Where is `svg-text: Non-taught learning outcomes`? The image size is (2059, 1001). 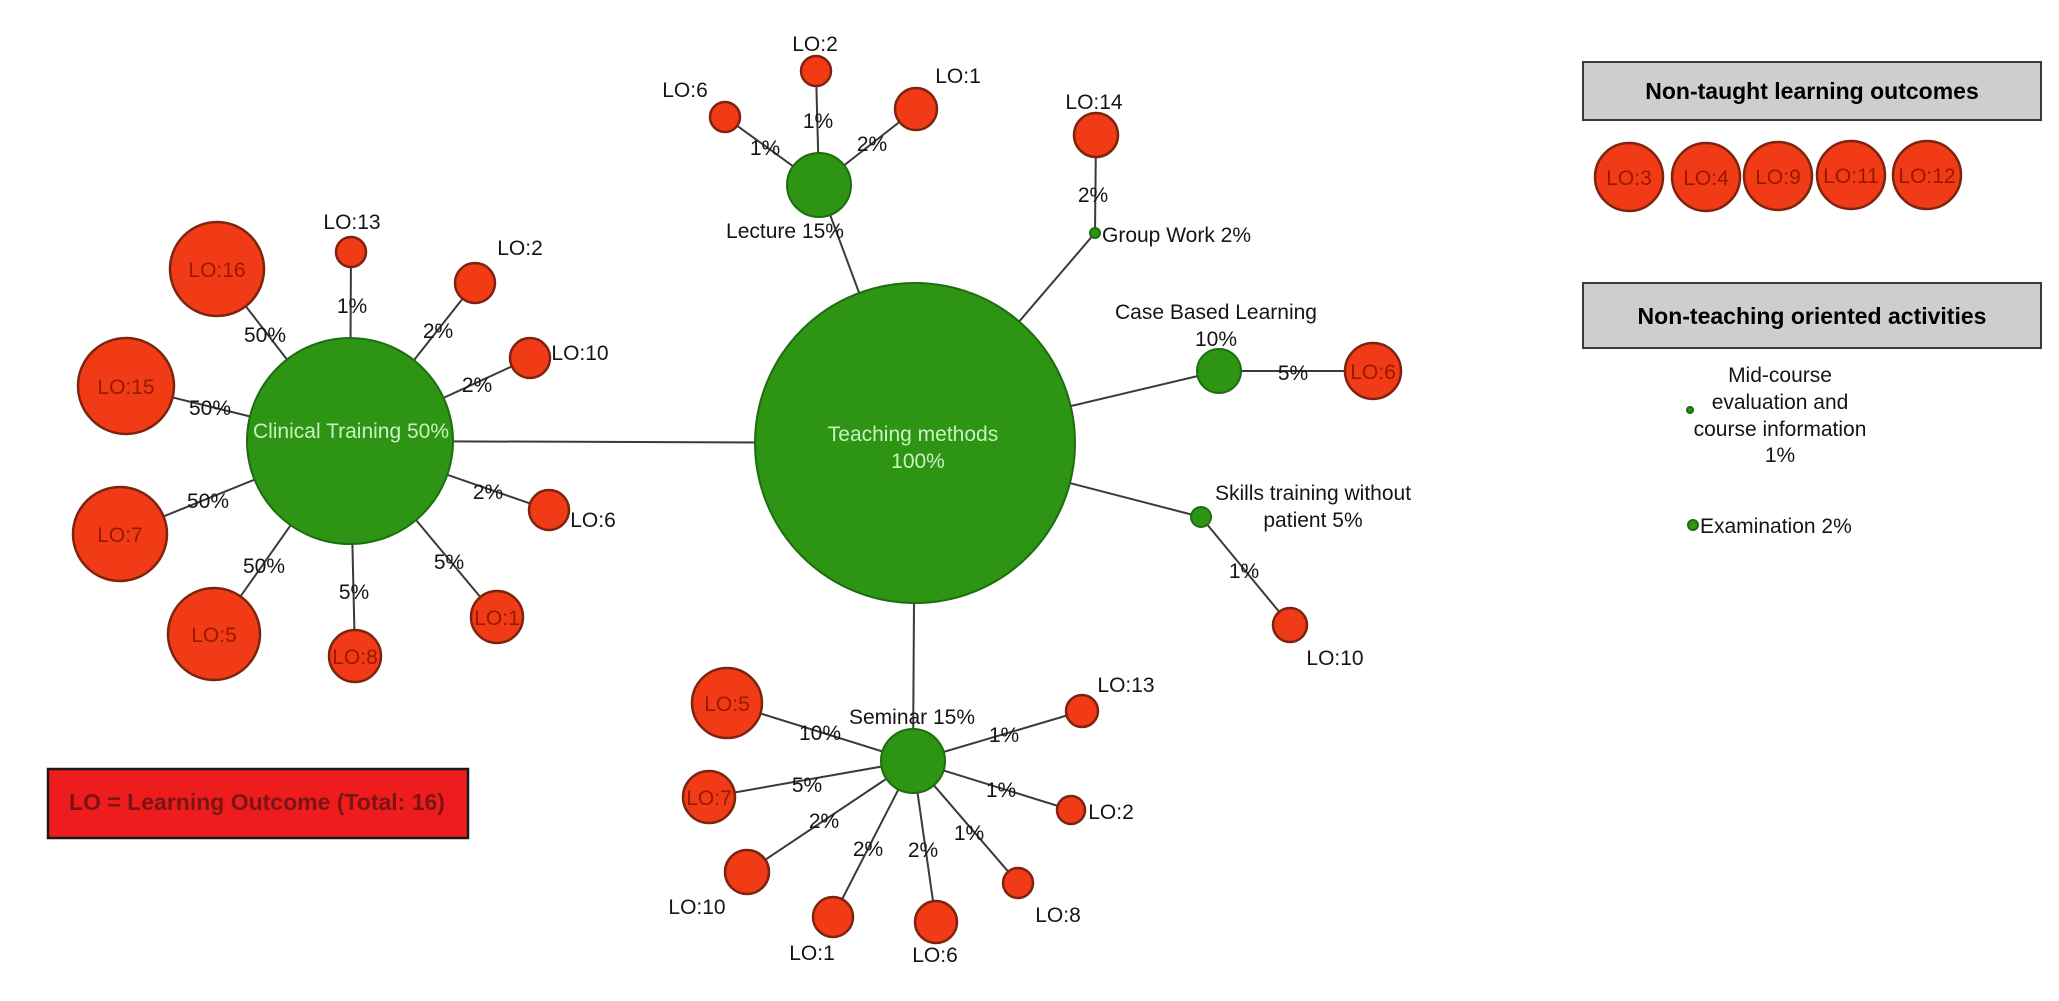
svg-text: Non-taught learning outcomes is located at coordinates (1812, 91).